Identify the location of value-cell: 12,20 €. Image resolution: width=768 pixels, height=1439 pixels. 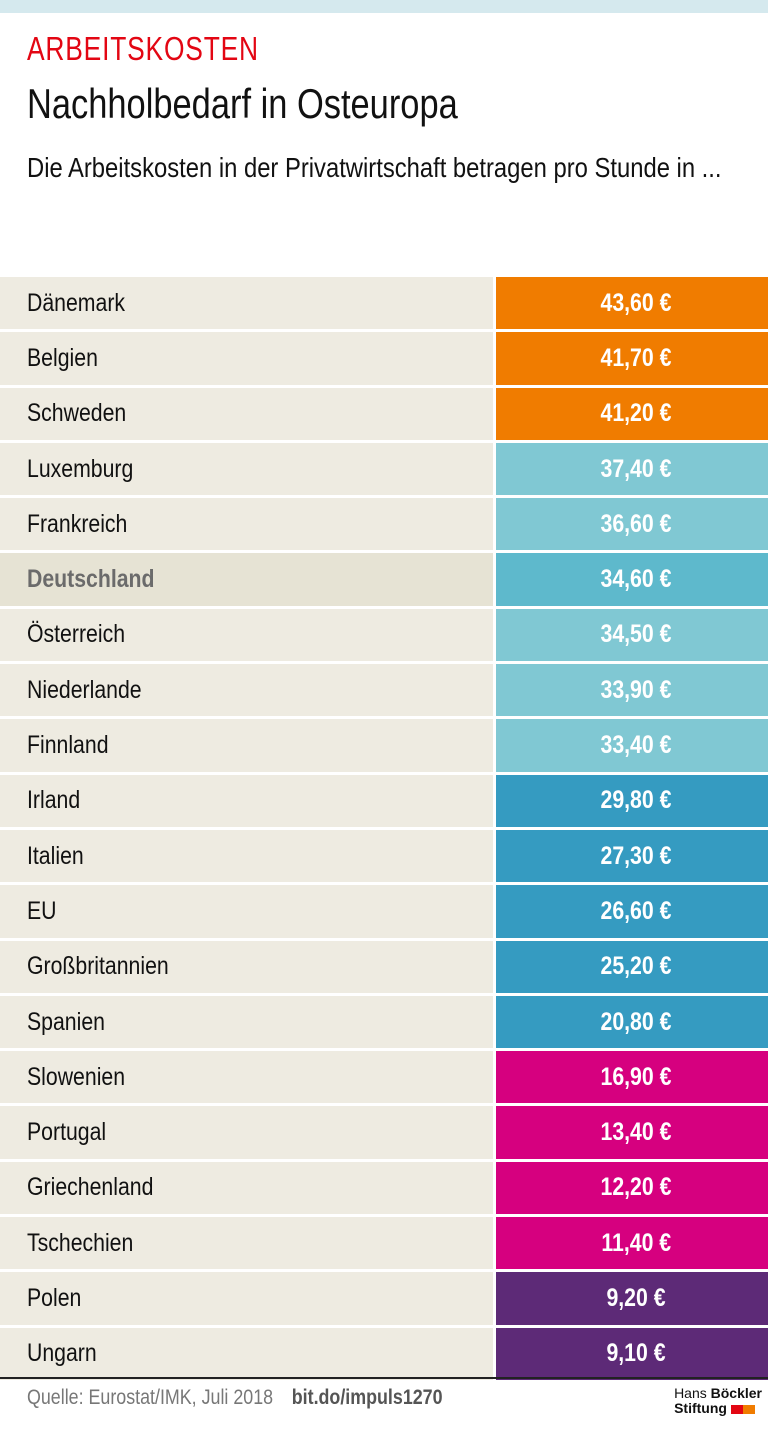
(632, 1188).